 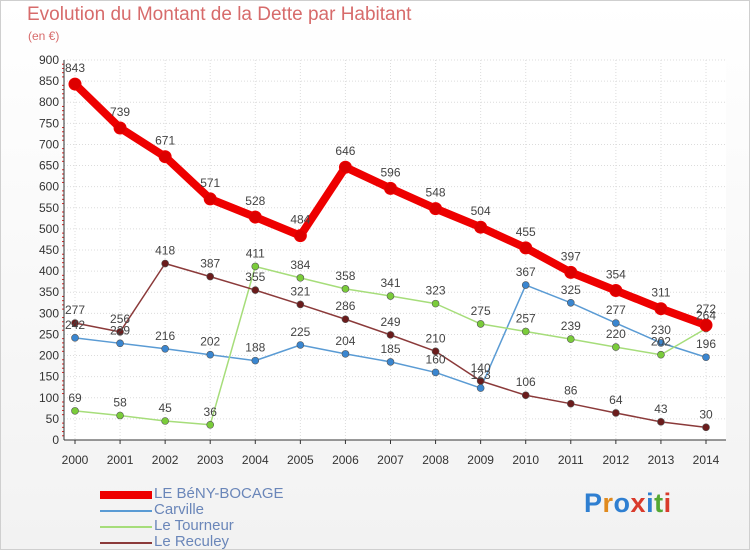 What do you see at coordinates (526, 272) in the screenshot?
I see `data-label: 367` at bounding box center [526, 272].